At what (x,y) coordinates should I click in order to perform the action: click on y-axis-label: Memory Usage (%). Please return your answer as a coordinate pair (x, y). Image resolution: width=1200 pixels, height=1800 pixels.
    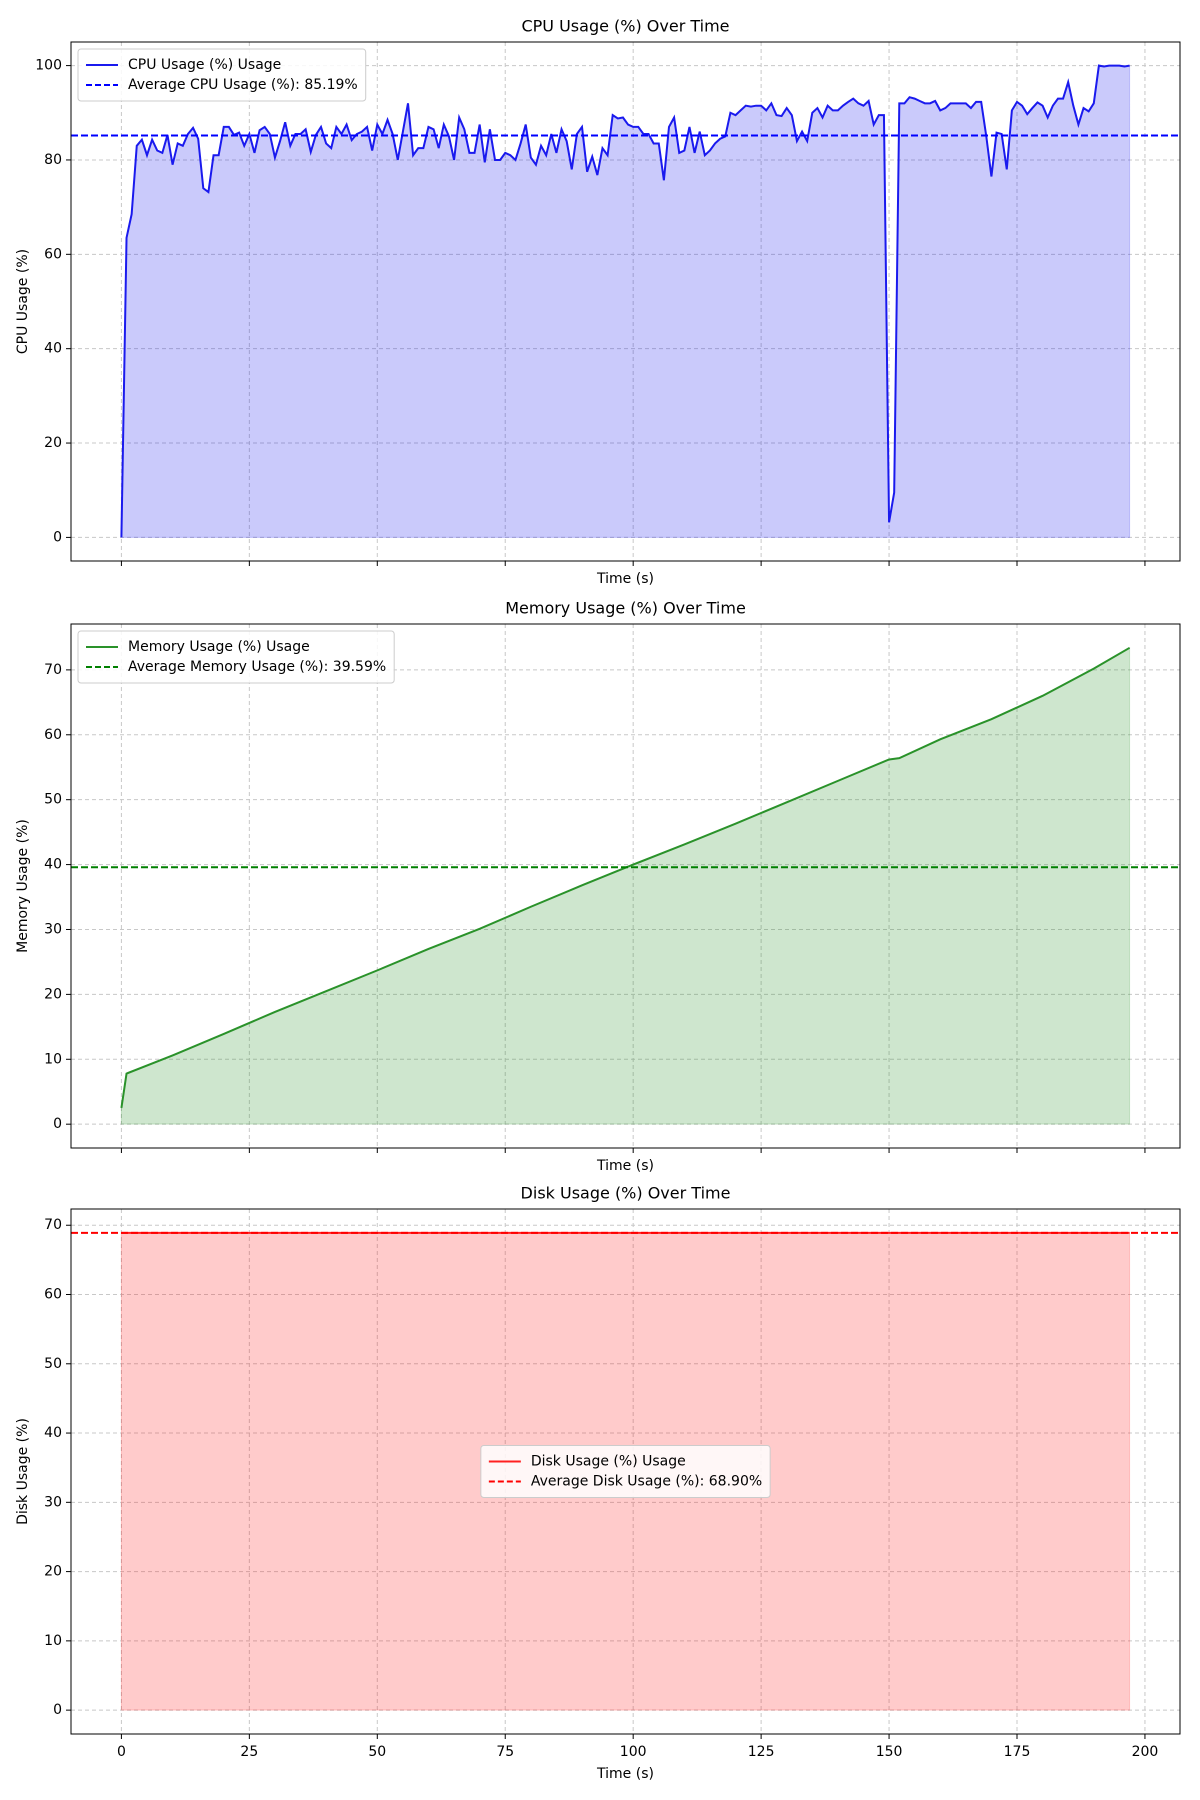
    Looking at the image, I should click on (23, 886).